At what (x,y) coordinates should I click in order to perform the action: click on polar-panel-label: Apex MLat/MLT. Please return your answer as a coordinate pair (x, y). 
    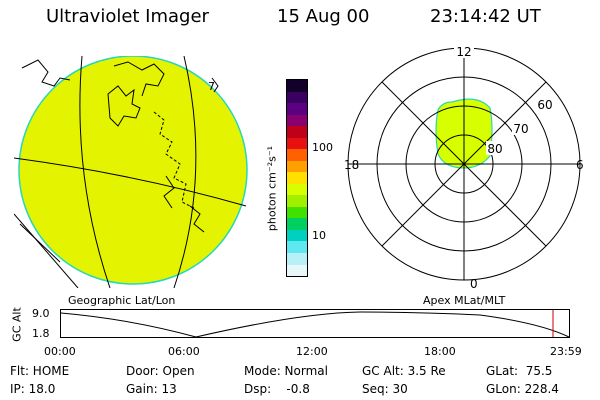
    Looking at the image, I should click on (464, 300).